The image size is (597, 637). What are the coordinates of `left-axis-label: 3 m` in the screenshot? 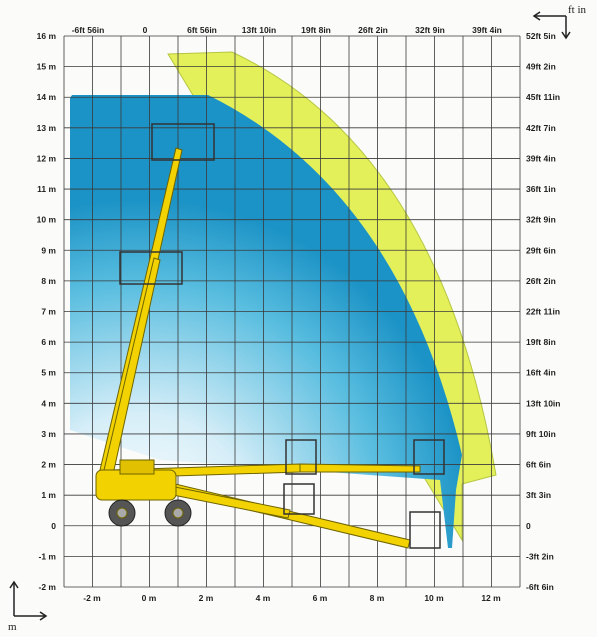 It's located at (48, 434).